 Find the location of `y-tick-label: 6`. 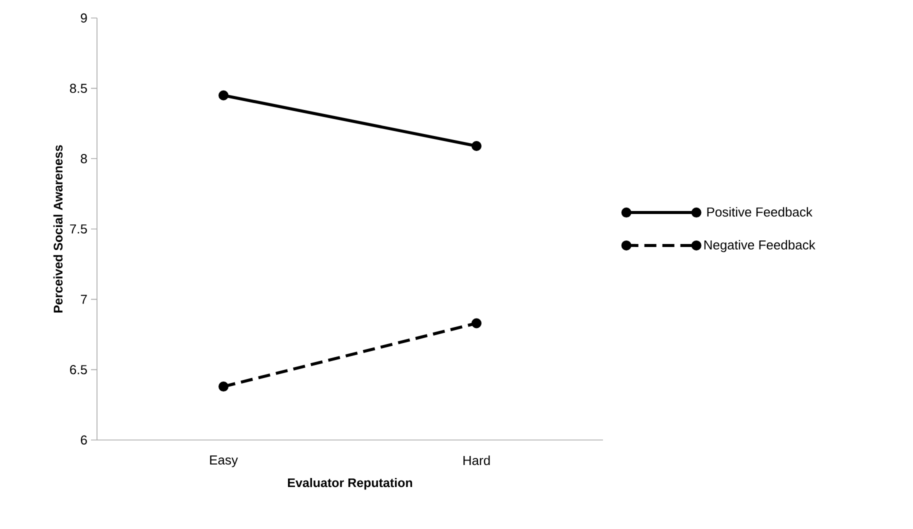

y-tick-label: 6 is located at coordinates (83, 440).